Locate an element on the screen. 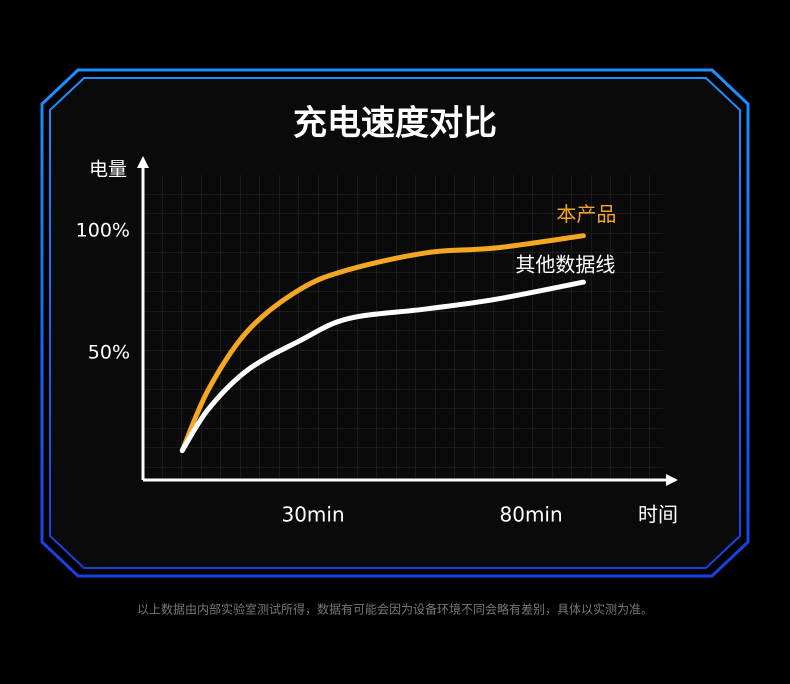 Image resolution: width=790 pixels, height=684 pixels. y-arrow is located at coordinates (143, 162).